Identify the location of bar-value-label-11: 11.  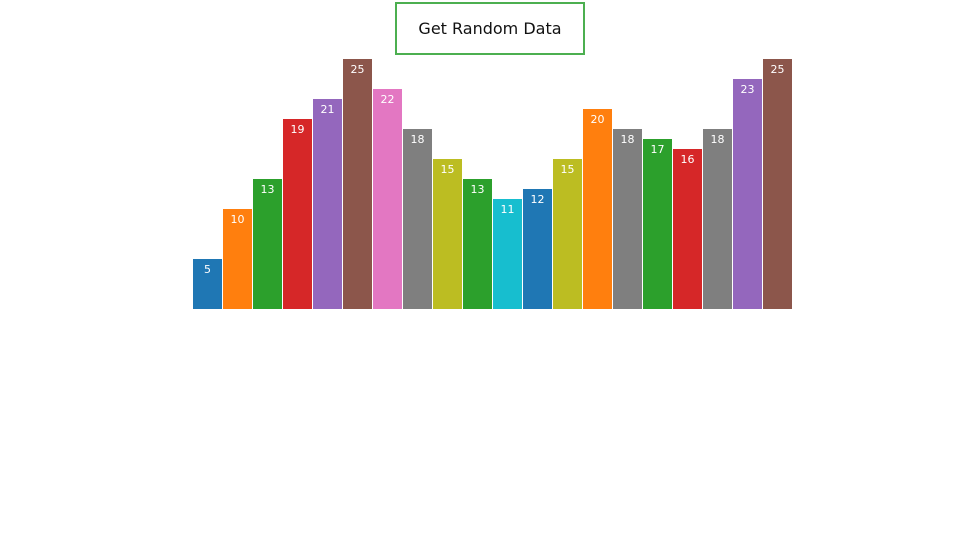
(508, 209).